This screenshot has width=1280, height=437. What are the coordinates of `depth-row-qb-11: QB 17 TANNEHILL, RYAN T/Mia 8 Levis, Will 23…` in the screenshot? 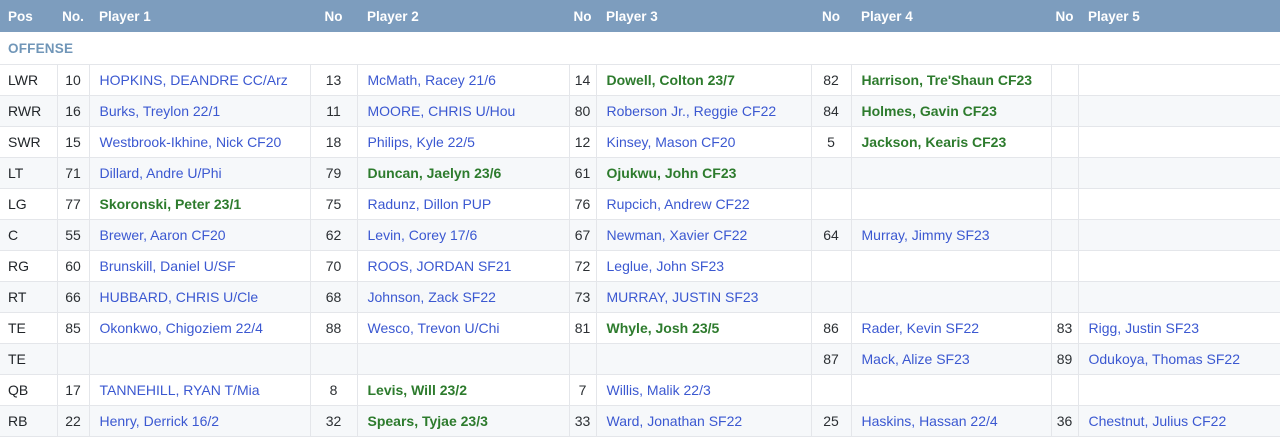 It's located at (640, 390).